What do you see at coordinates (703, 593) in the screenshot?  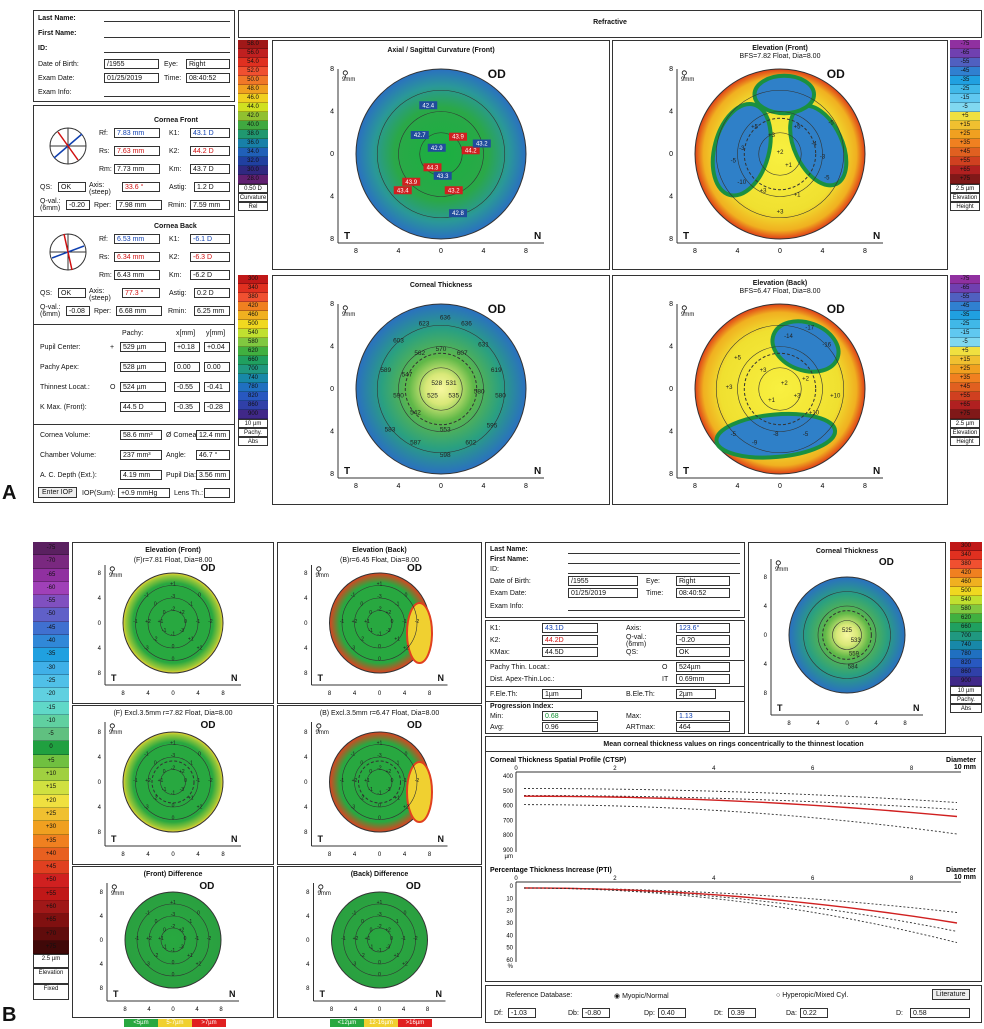 I see `b-time-field: 08:40:52` at bounding box center [703, 593].